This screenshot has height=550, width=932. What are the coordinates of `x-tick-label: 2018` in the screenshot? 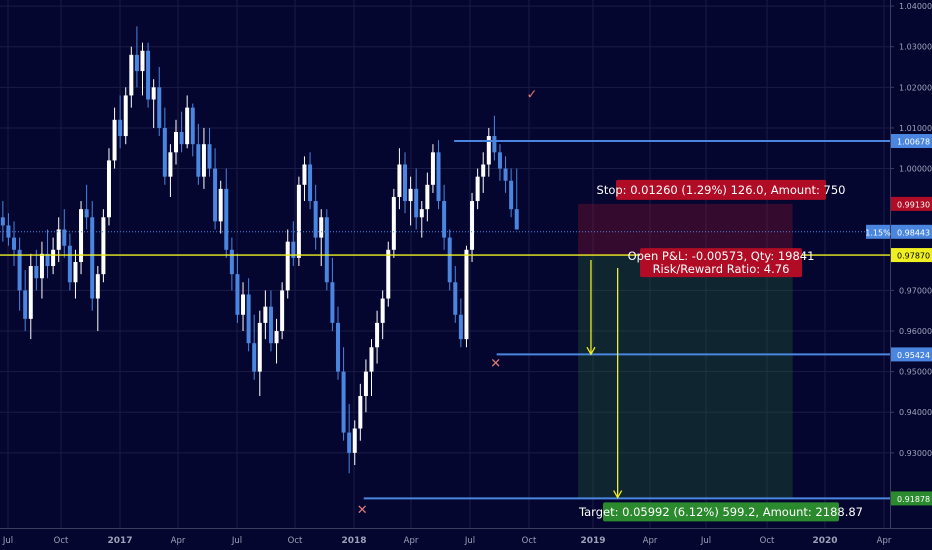 It's located at (353, 541).